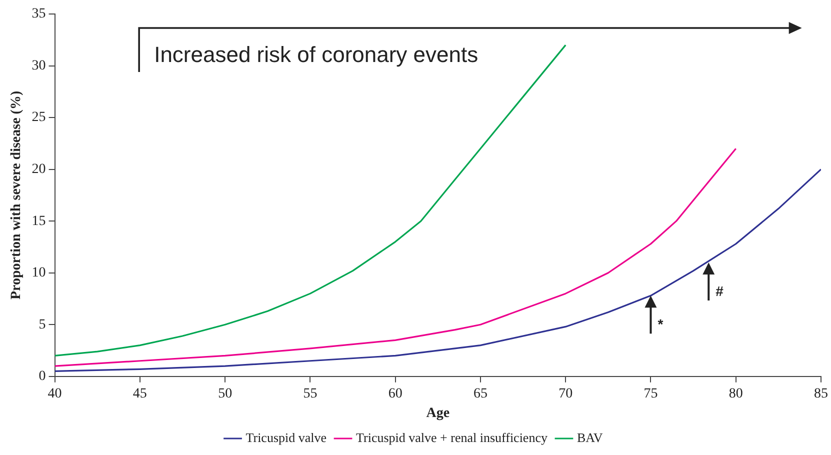  Describe the element at coordinates (39, 221) in the screenshot. I see `y-tick-label: 15` at that location.